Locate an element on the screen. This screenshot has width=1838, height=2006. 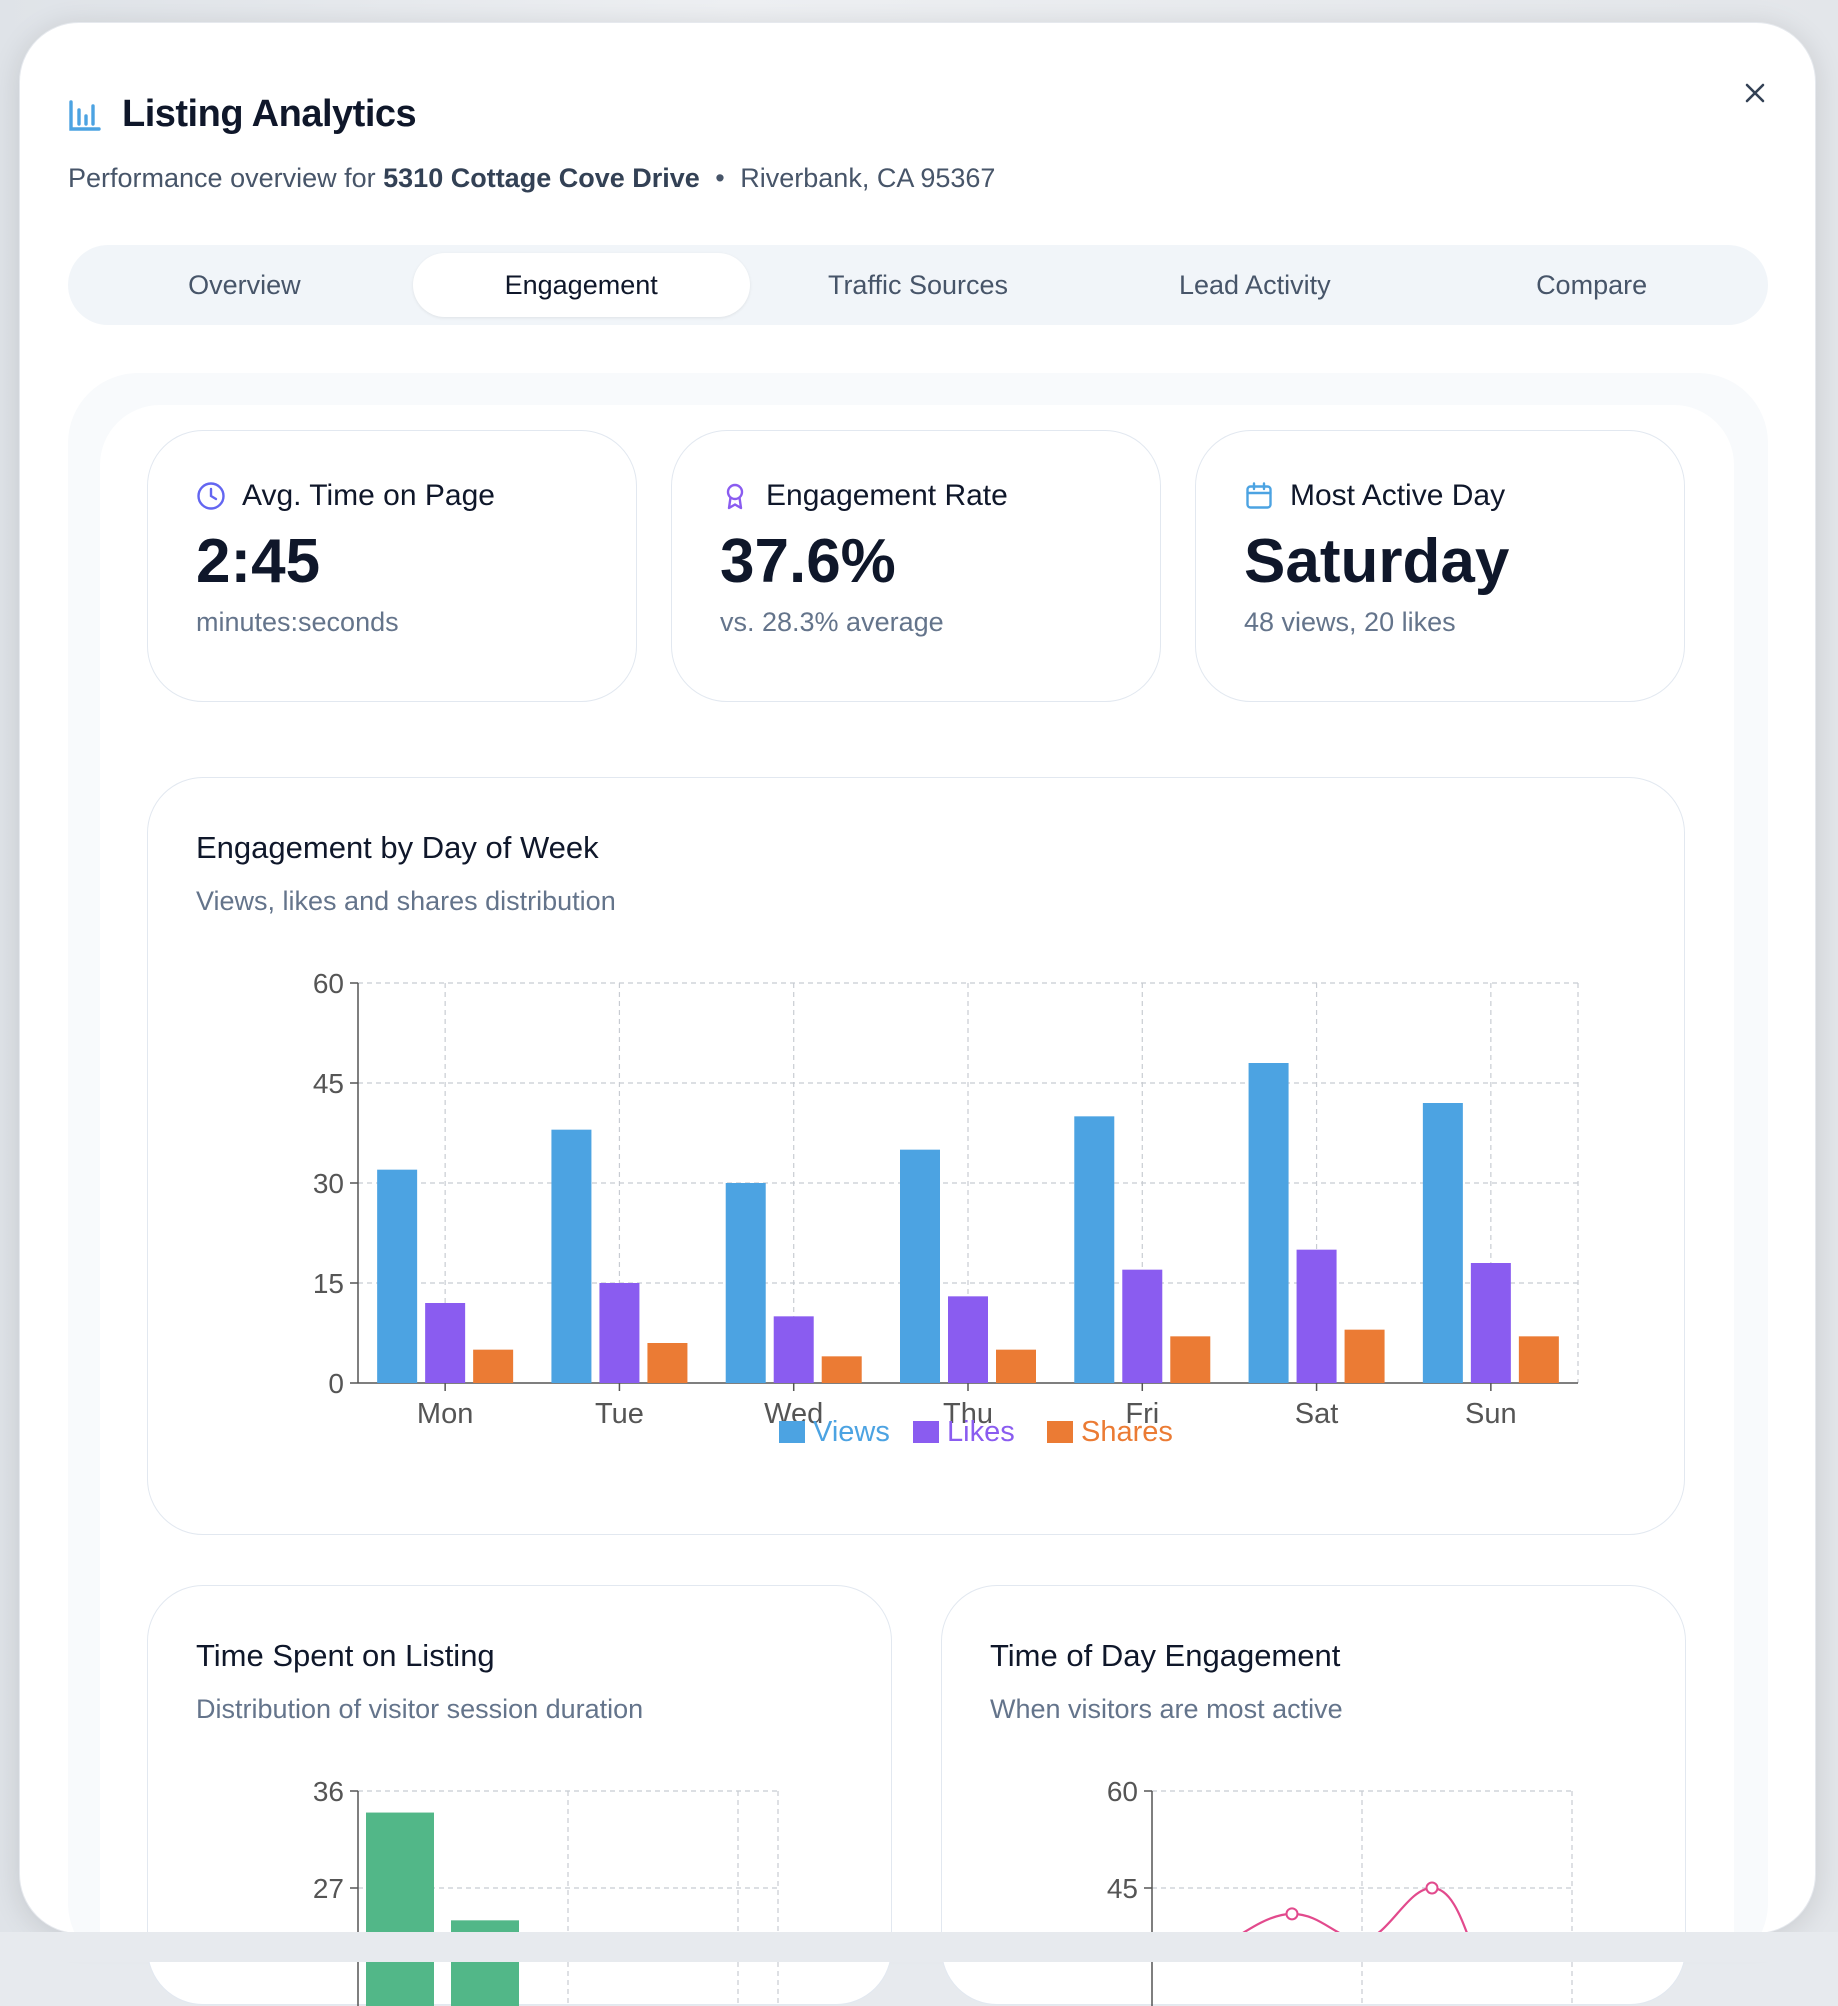
listing-address: 5310 Cottage Cove Drive is located at coordinates (541, 178).